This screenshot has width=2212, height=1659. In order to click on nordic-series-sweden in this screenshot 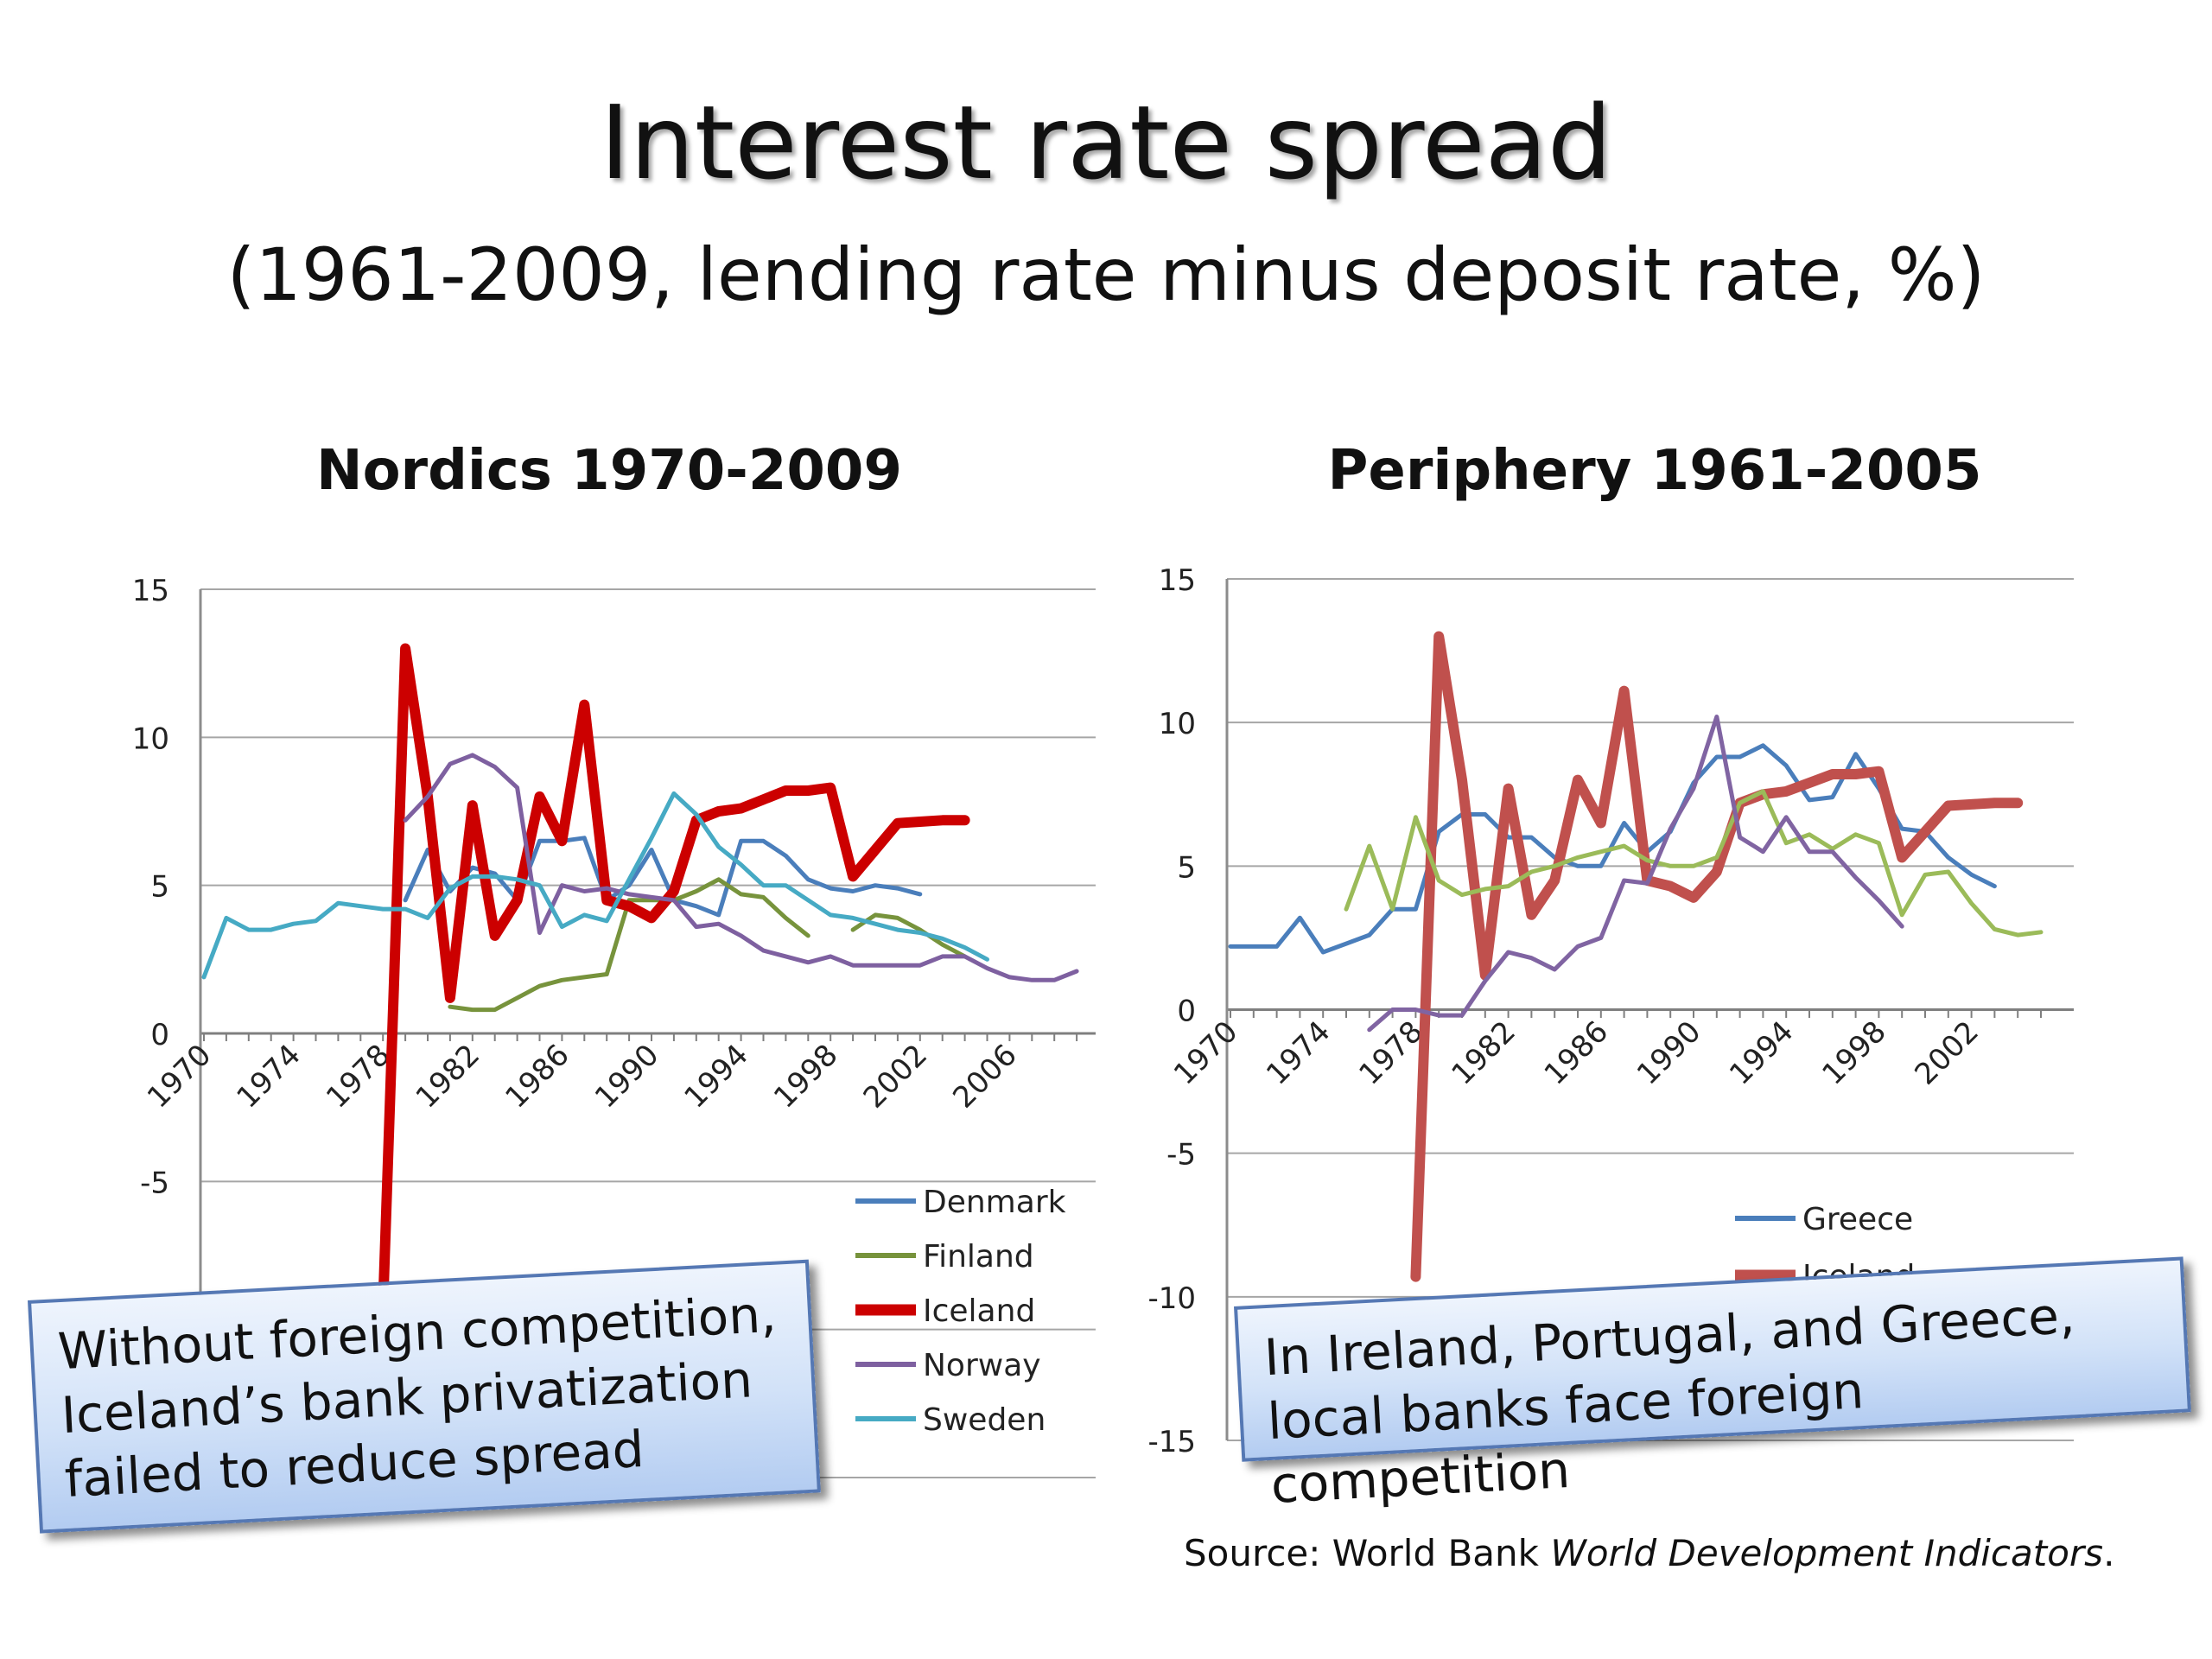, I will do `click(595, 885)`.